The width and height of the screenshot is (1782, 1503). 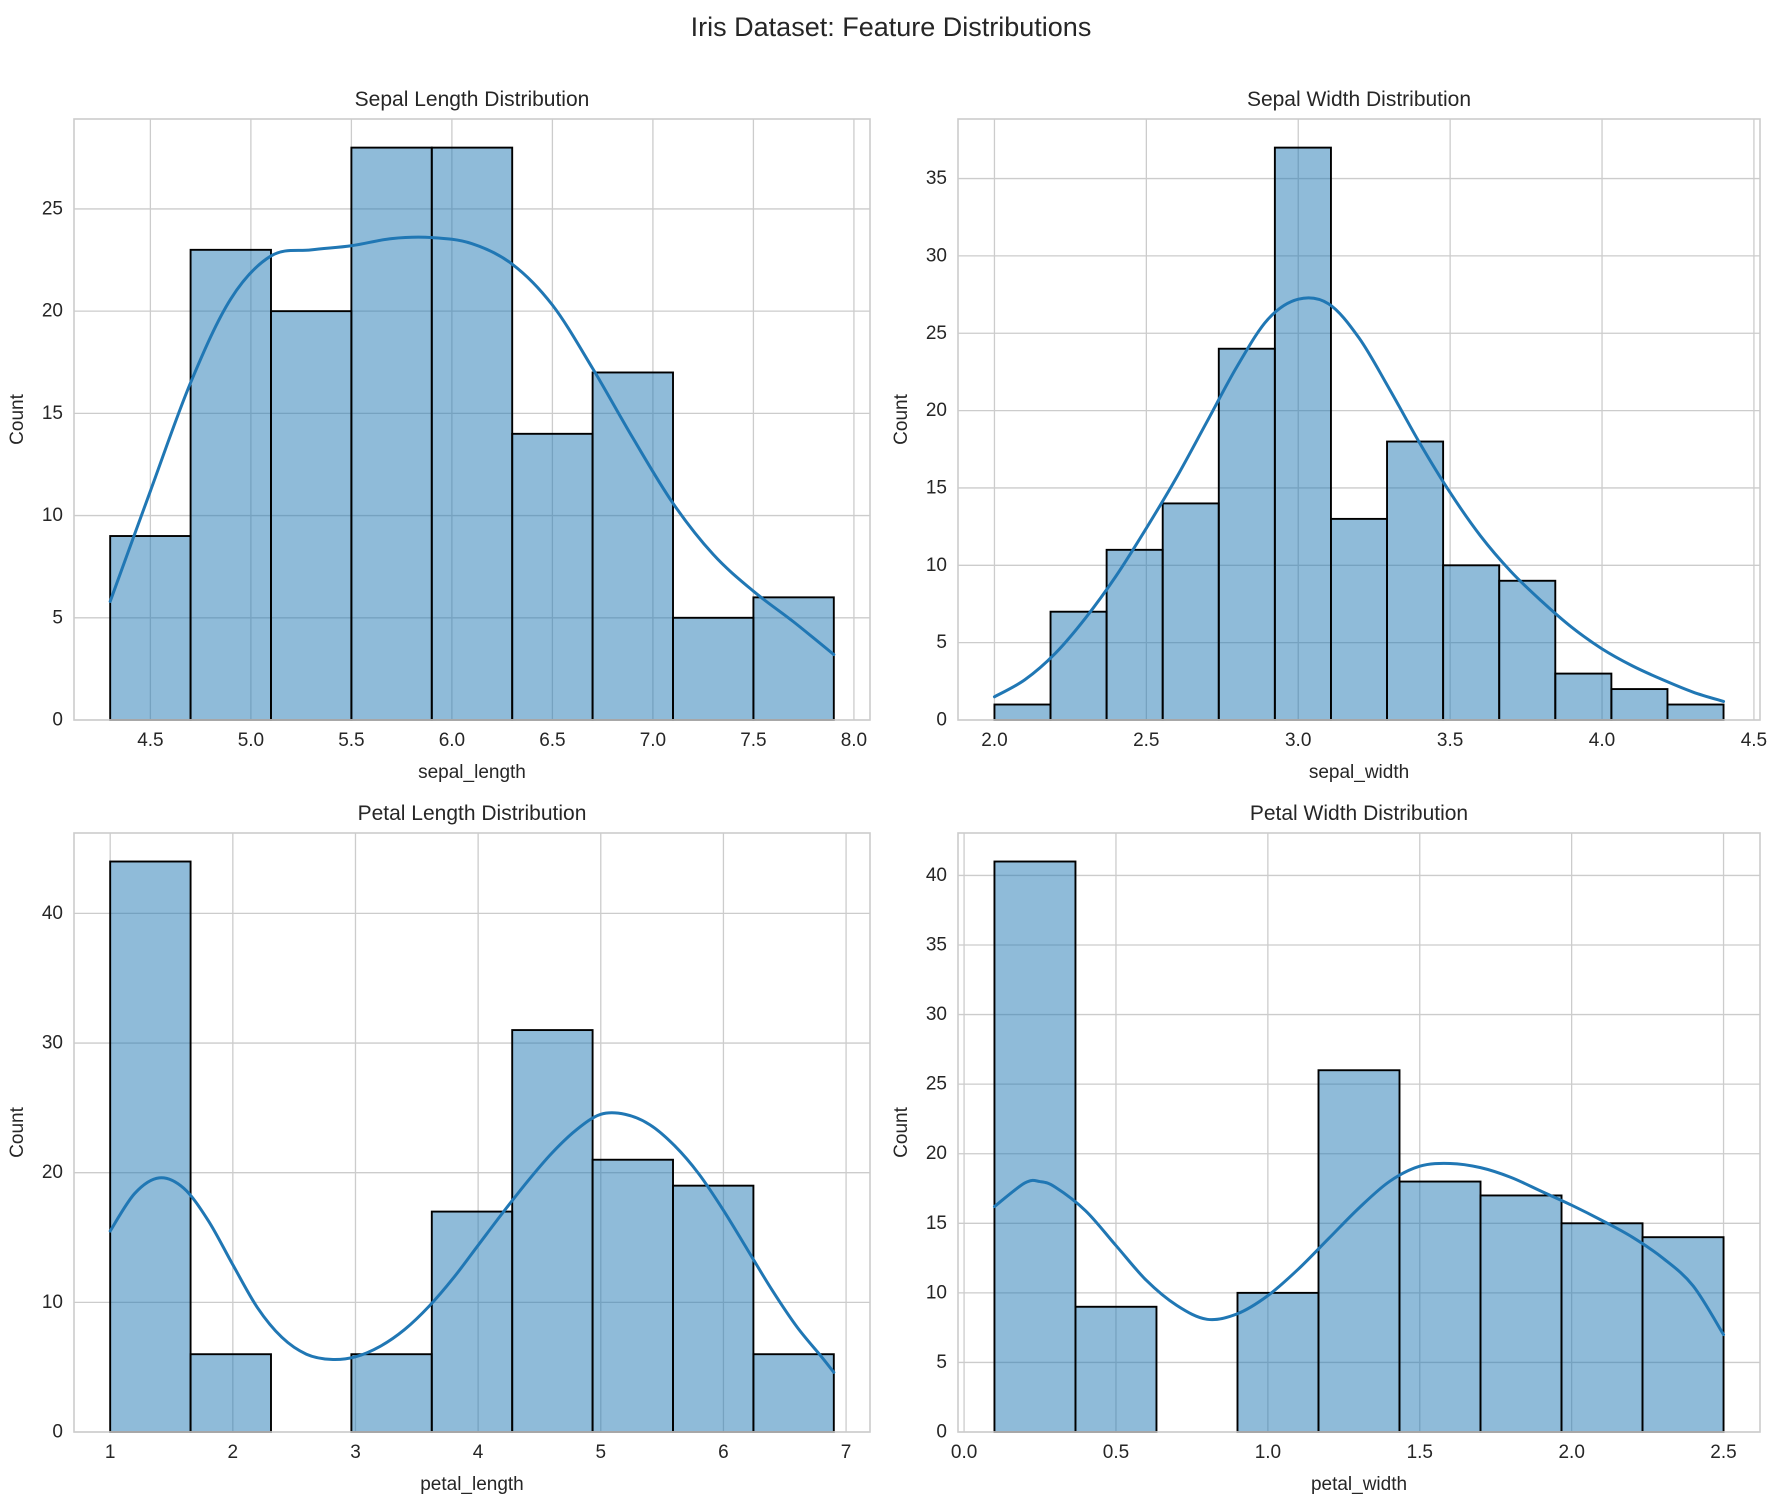 What do you see at coordinates (472, 772) in the screenshot?
I see `x-axis-label: sepal_length` at bounding box center [472, 772].